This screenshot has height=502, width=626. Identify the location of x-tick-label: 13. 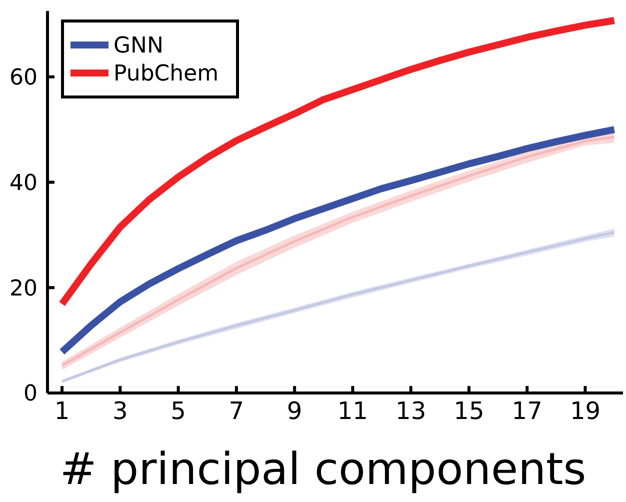
(411, 411).